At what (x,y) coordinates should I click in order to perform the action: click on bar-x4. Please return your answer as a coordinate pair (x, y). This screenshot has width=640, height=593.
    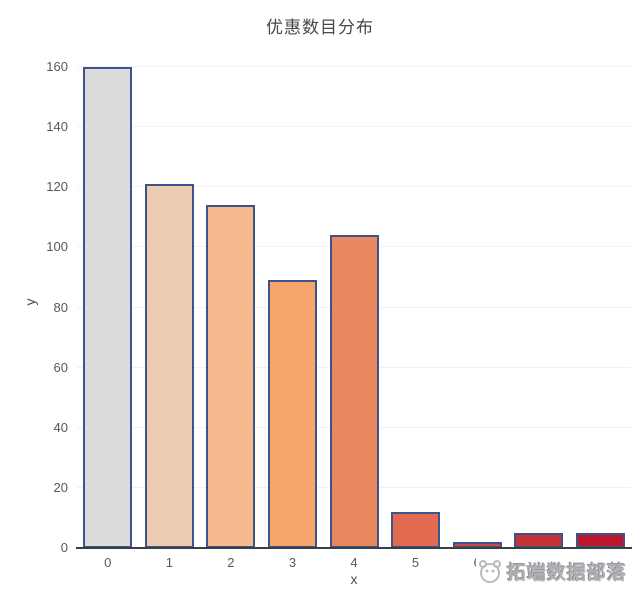
    Looking at the image, I should click on (354, 391).